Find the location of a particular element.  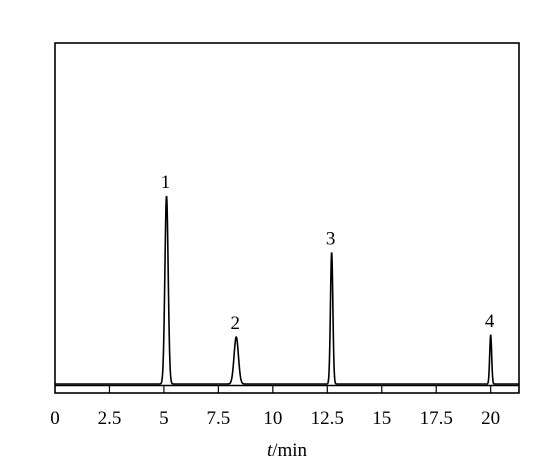

x-axis-tick-labels: 0 2.5 5 7.5 10 12.5 15 17.5 20 is located at coordinates (275, 418).